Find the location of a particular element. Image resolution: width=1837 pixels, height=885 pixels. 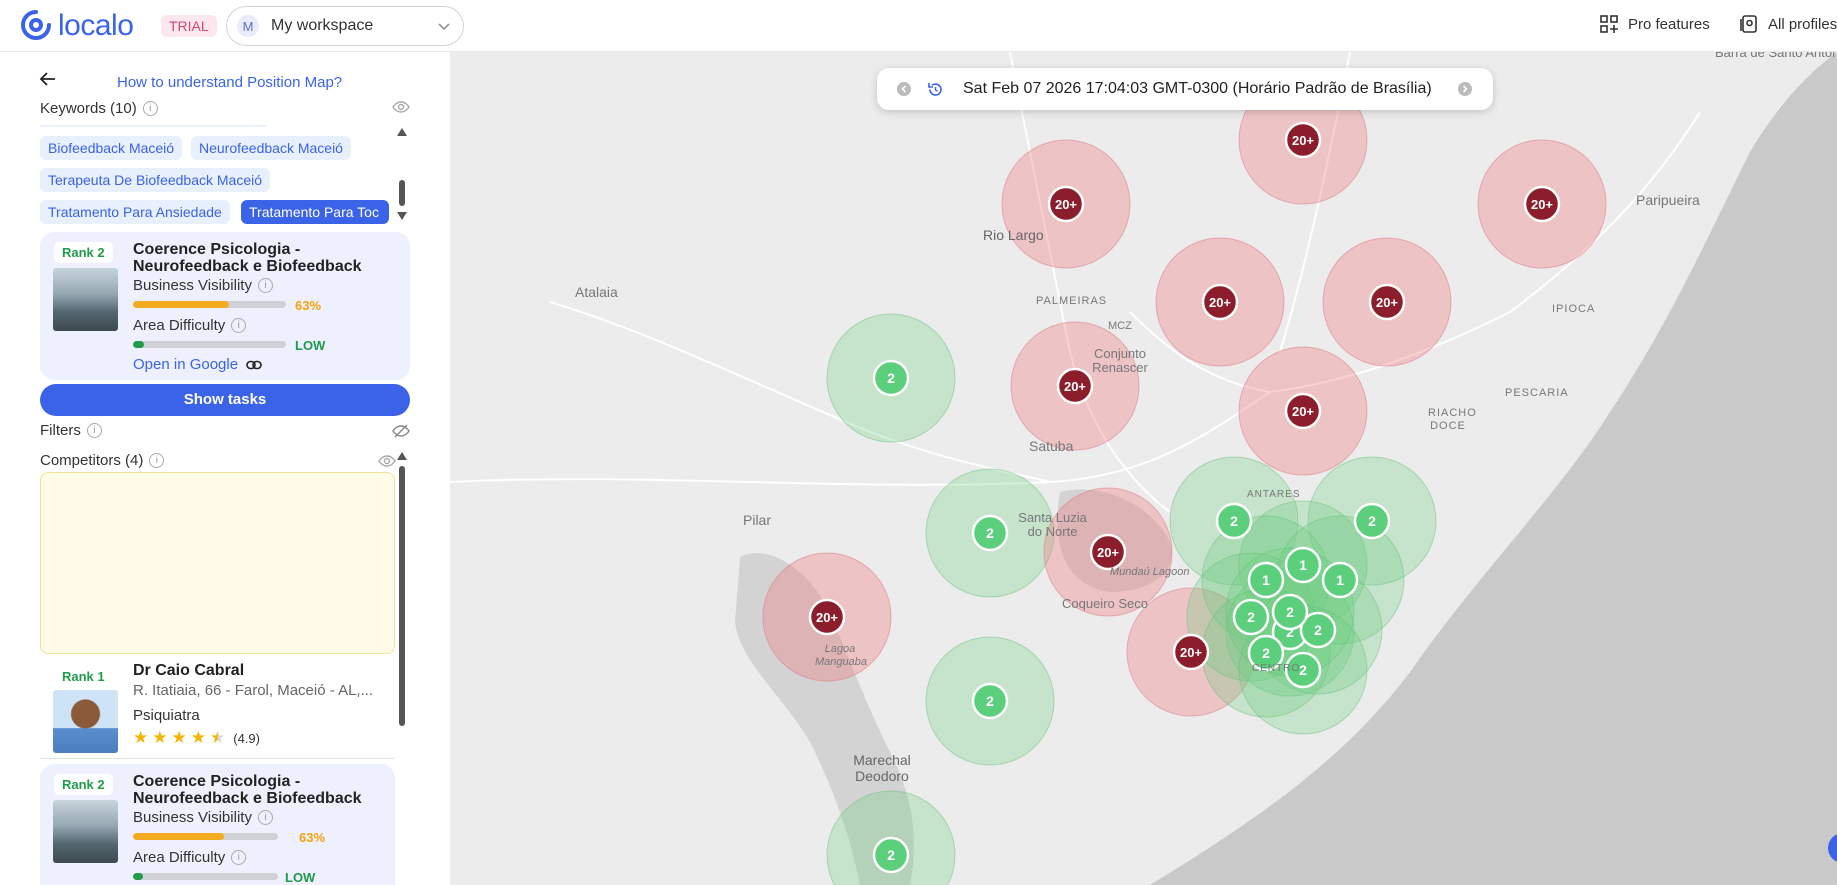

place-label: Paripueira is located at coordinates (1668, 200).